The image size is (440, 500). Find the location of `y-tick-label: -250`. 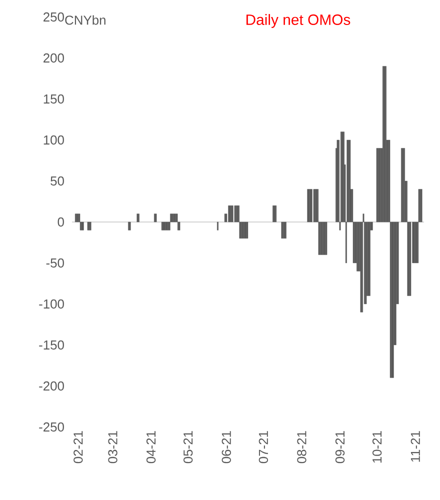

y-tick-label: -250 is located at coordinates (51, 427).